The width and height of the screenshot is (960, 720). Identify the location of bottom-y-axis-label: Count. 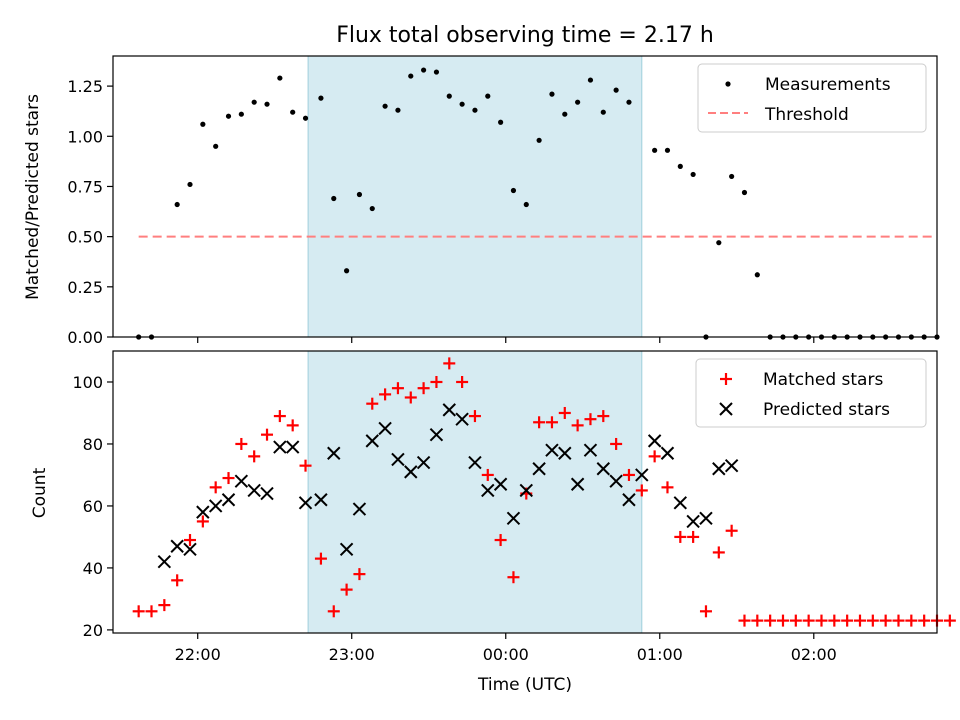
(40, 492).